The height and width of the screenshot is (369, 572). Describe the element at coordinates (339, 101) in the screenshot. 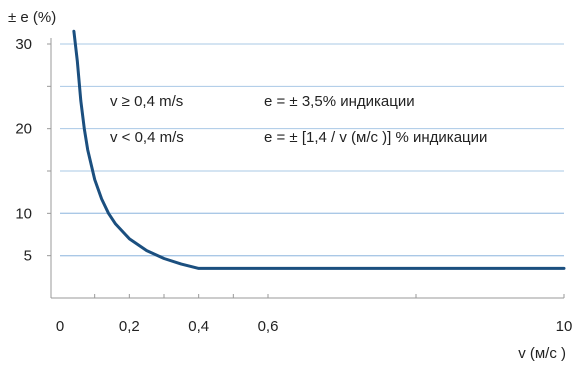

I see `annotation-formula: e = ± 3,5% индикации` at that location.